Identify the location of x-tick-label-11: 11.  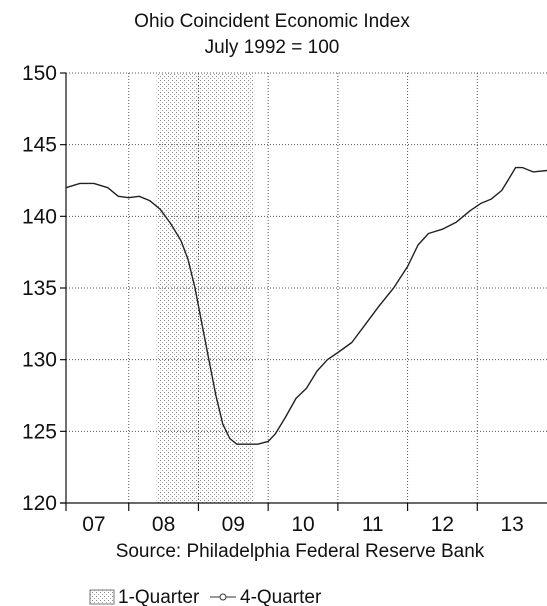
(373, 524).